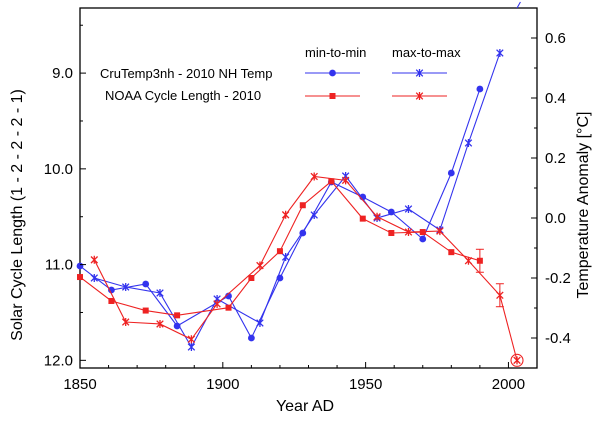  What do you see at coordinates (222, 384) in the screenshot?
I see `x-tick-label: 1900` at bounding box center [222, 384].